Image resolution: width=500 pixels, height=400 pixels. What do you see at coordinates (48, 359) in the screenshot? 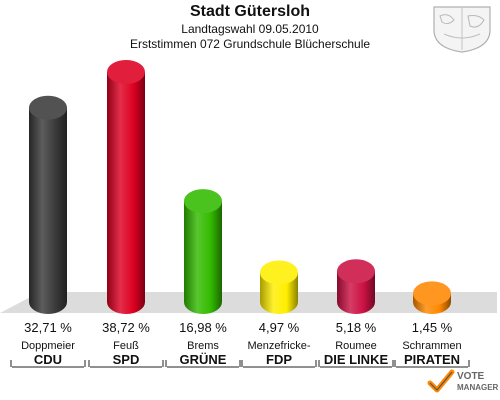
I see `party-label: CDU` at bounding box center [48, 359].